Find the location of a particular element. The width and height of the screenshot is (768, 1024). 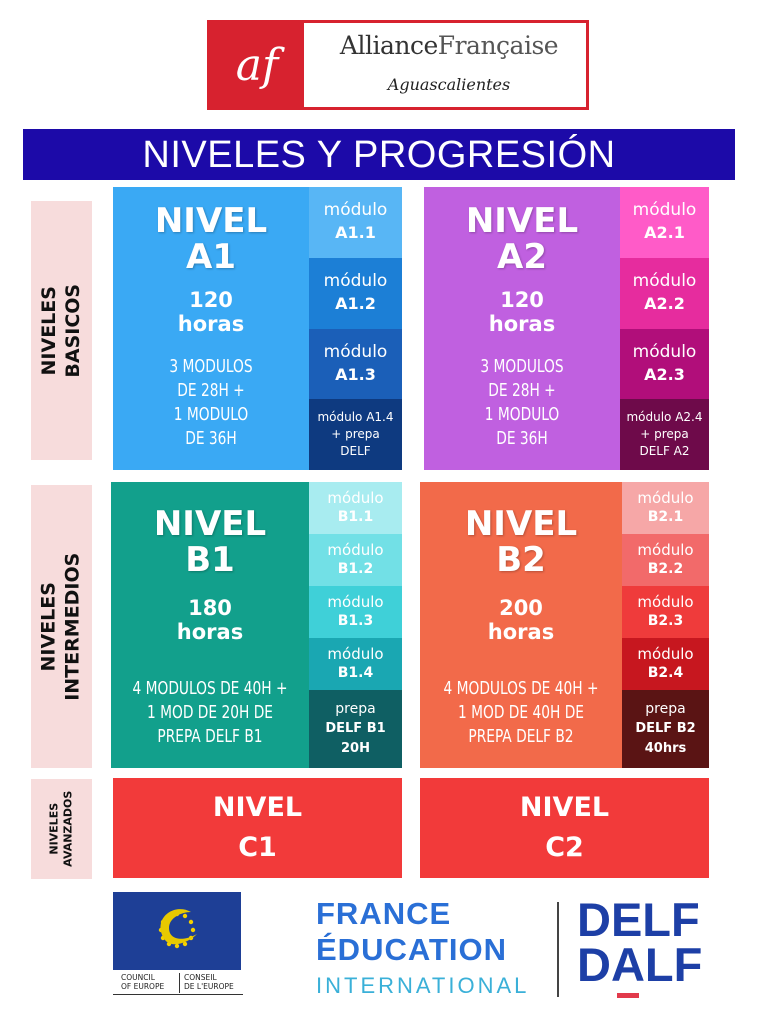

side-label-advanced-line1: NIVELES is located at coordinates (54, 829).